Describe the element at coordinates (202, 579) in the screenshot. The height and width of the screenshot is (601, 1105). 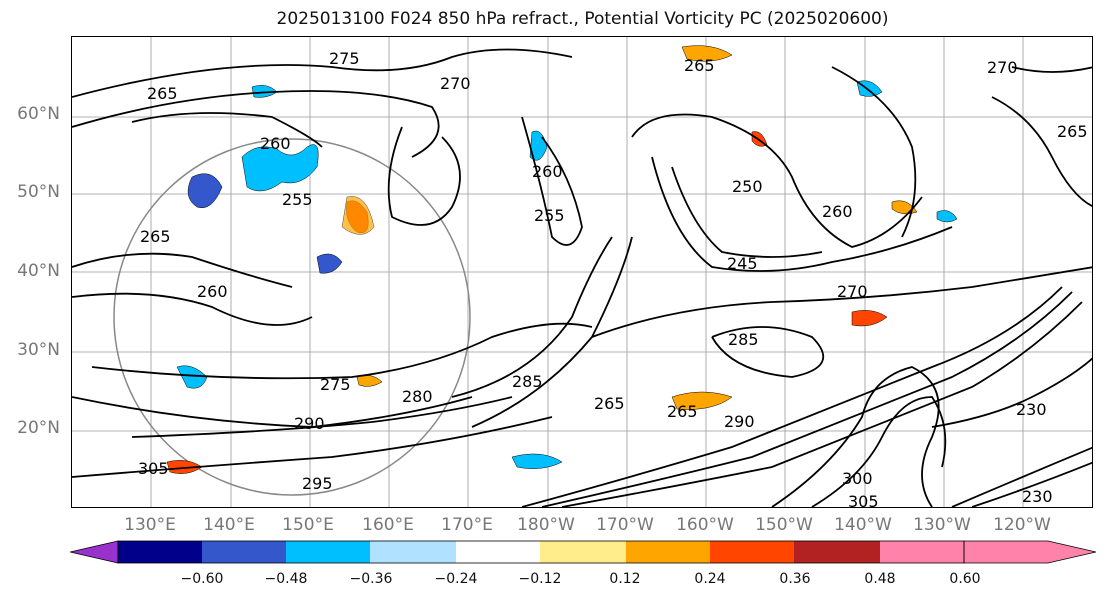
I see `colorbar-tick: −0.60` at that location.